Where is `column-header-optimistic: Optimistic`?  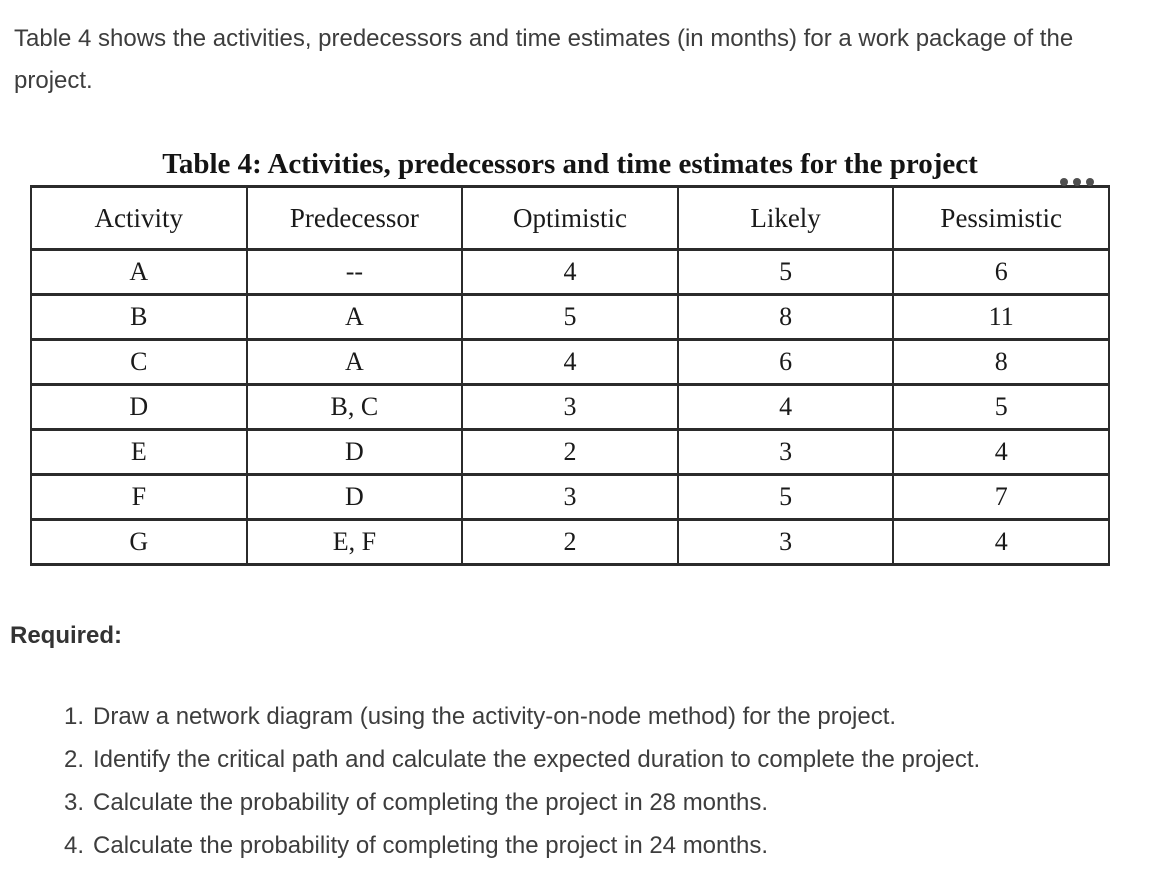
column-header-optimistic: Optimistic is located at coordinates (570, 218).